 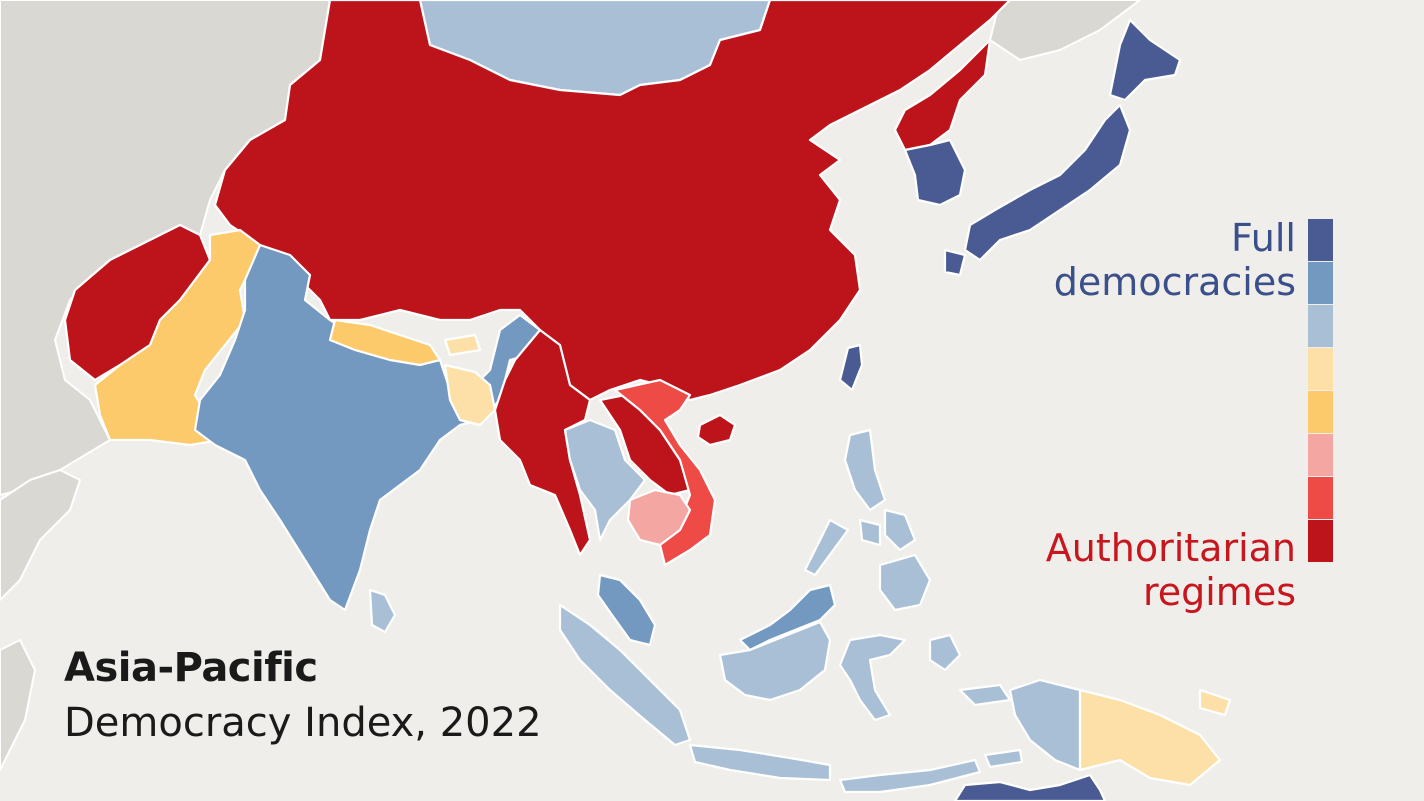 What do you see at coordinates (1174, 282) in the screenshot?
I see `legend-label-top-line2: democracies` at bounding box center [1174, 282].